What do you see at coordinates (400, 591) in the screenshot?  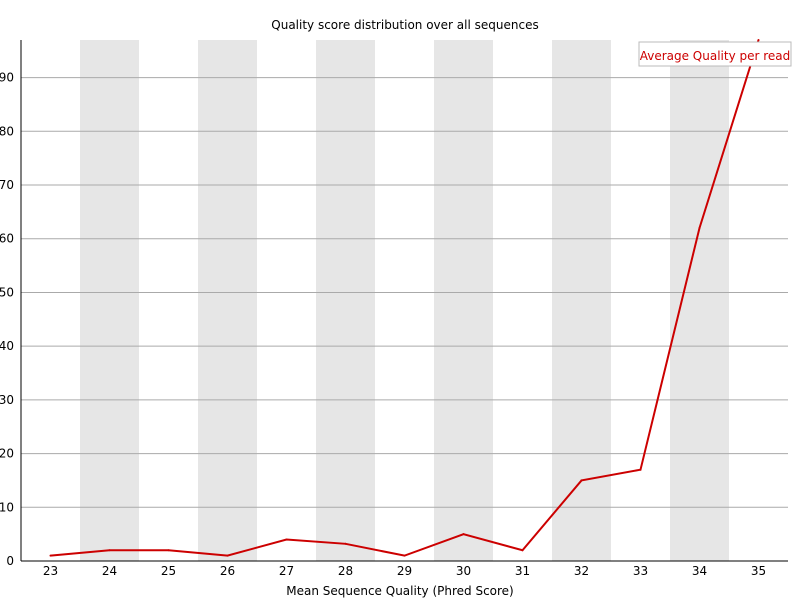 I see `x-axis-label: Mean Sequence Quality (Phred Score)` at bounding box center [400, 591].